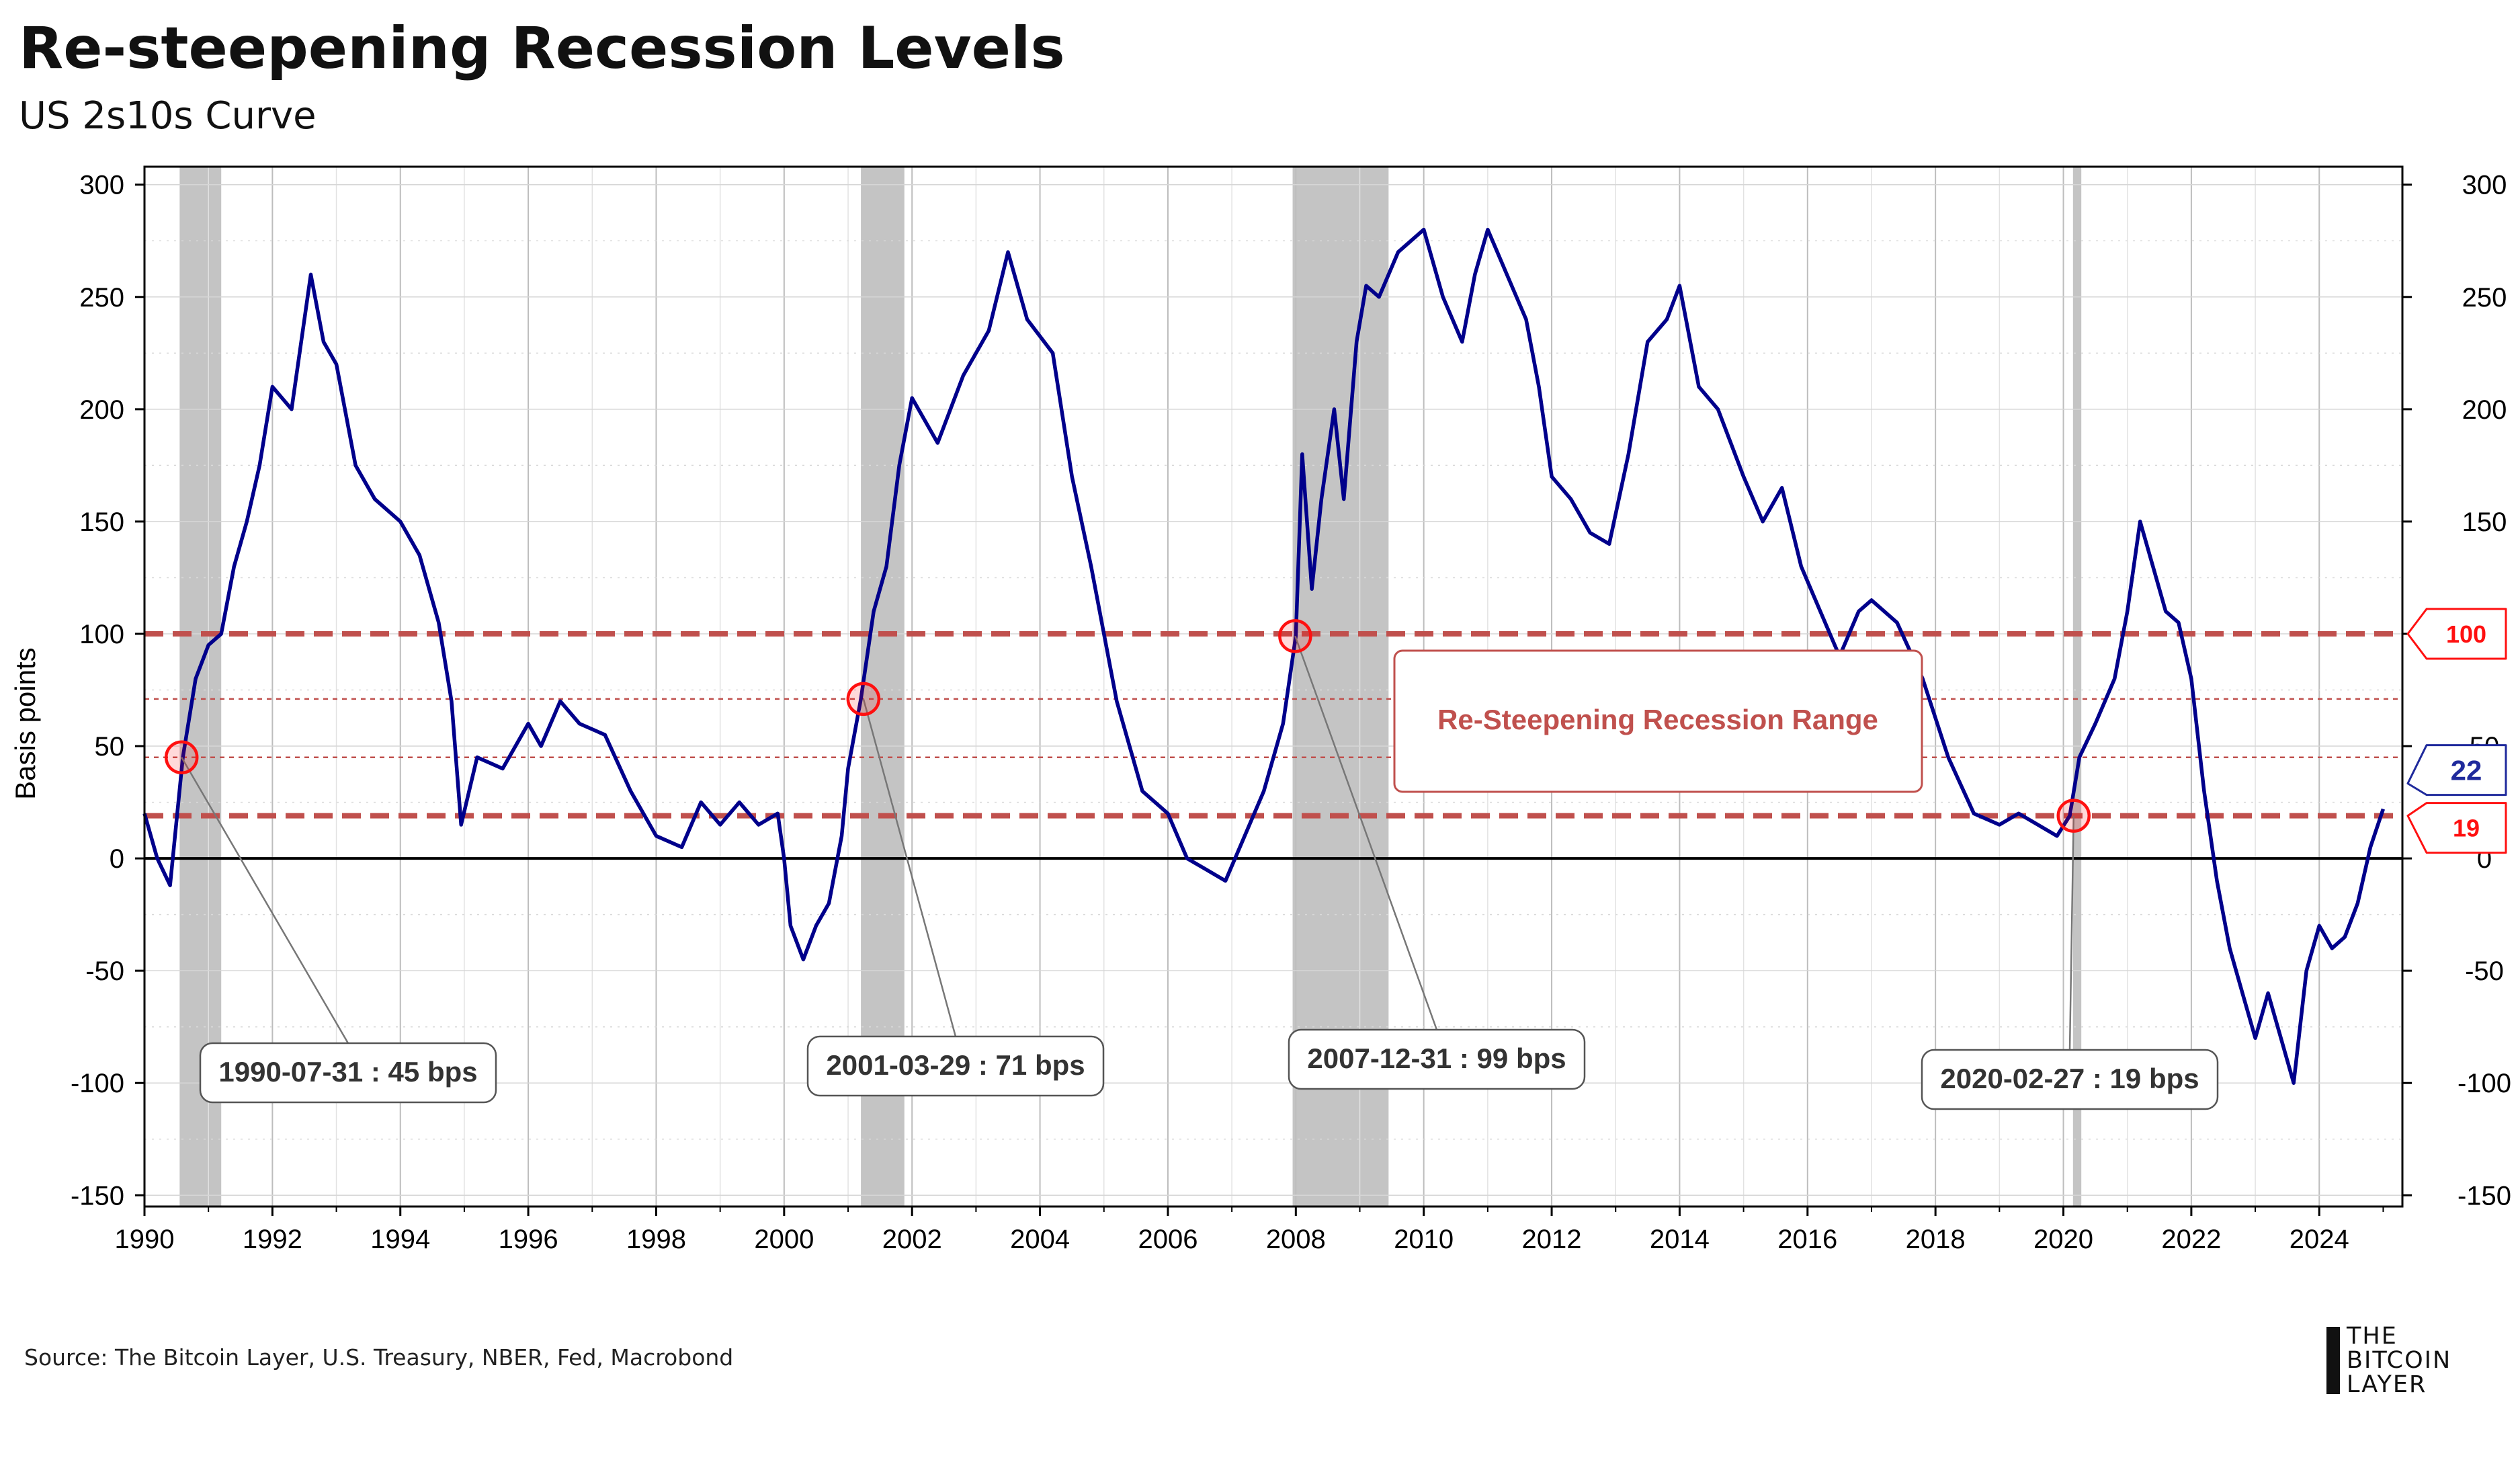 The width and height of the screenshot is (2520, 1470). Describe the element at coordinates (542, 49) in the screenshot. I see `chart-title: Re-steepening Recession Levels` at that location.